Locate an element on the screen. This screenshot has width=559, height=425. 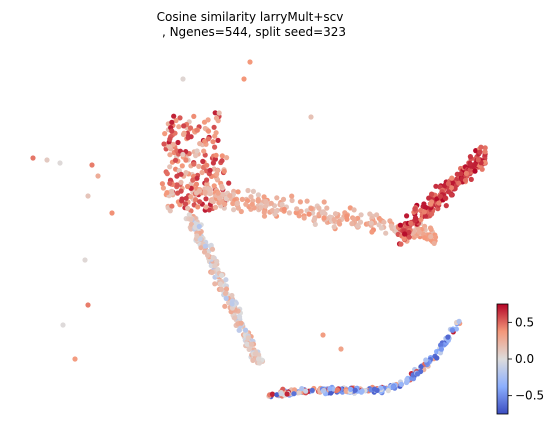
colorbar-tick-label: −0.5 is located at coordinates (529, 396).